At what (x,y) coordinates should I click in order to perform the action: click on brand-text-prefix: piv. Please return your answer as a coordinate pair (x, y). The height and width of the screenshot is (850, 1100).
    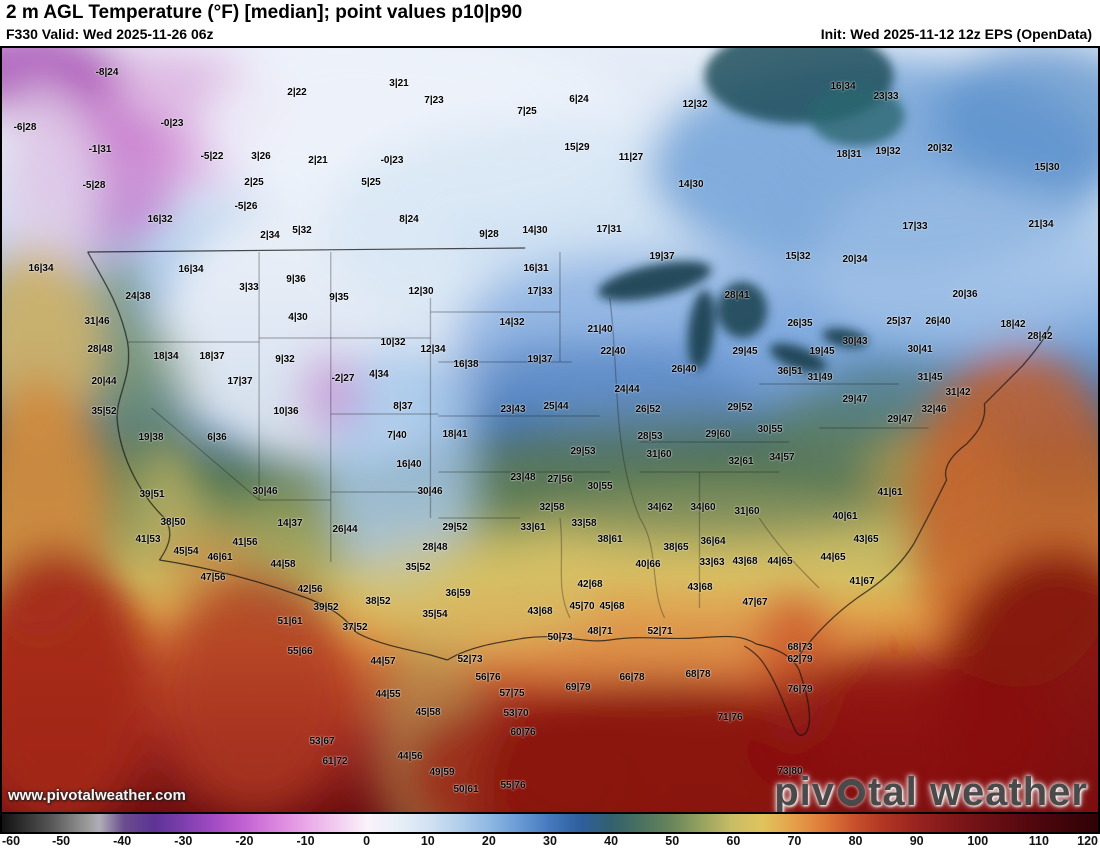
    Looking at the image, I should click on (805, 791).